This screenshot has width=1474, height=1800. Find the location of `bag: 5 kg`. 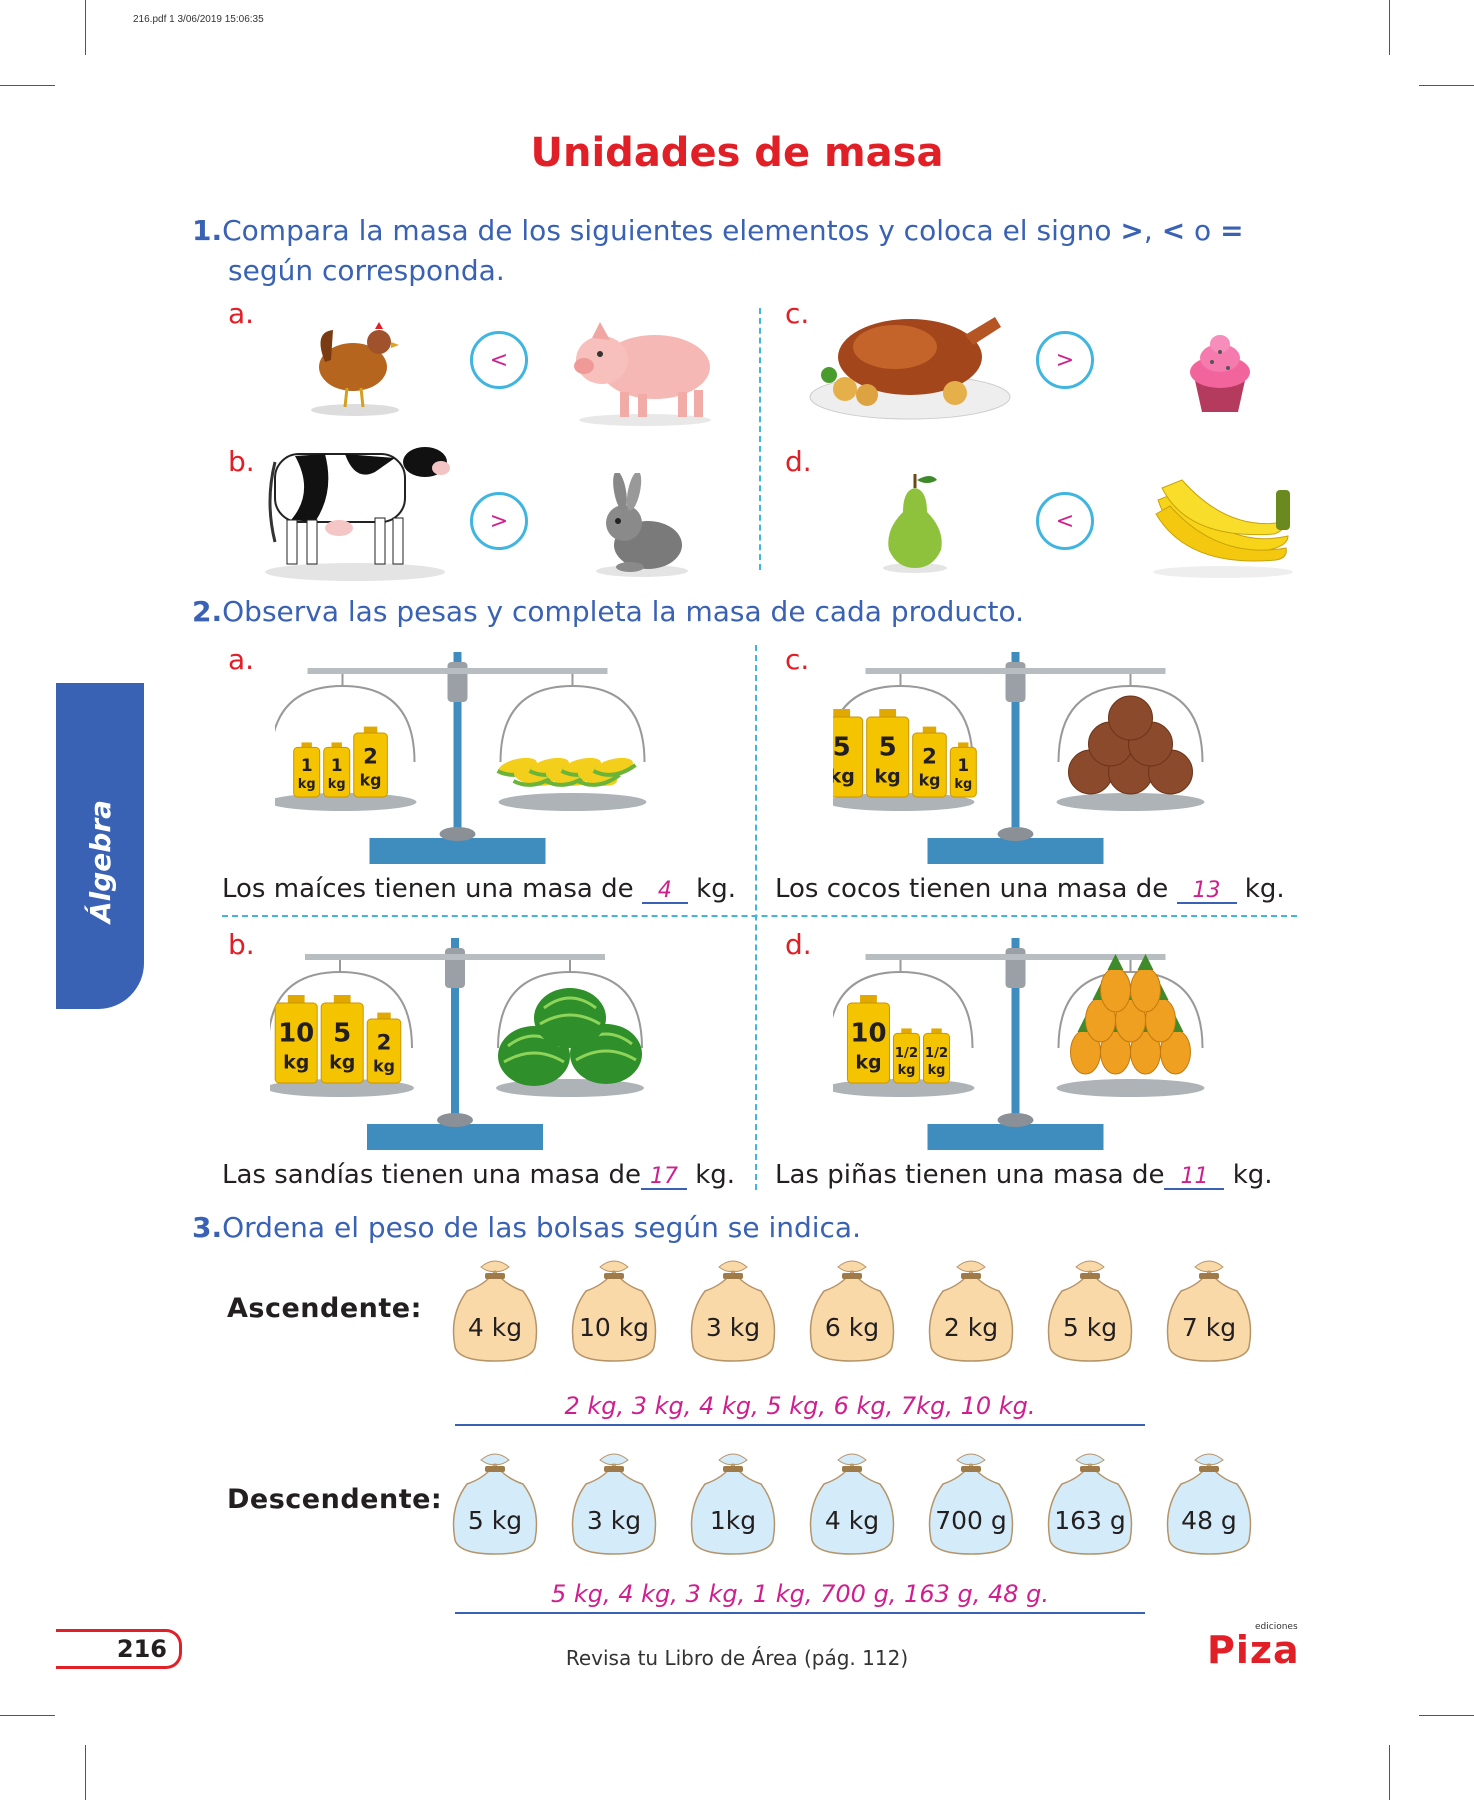

bag: 5 kg is located at coordinates (495, 1503).